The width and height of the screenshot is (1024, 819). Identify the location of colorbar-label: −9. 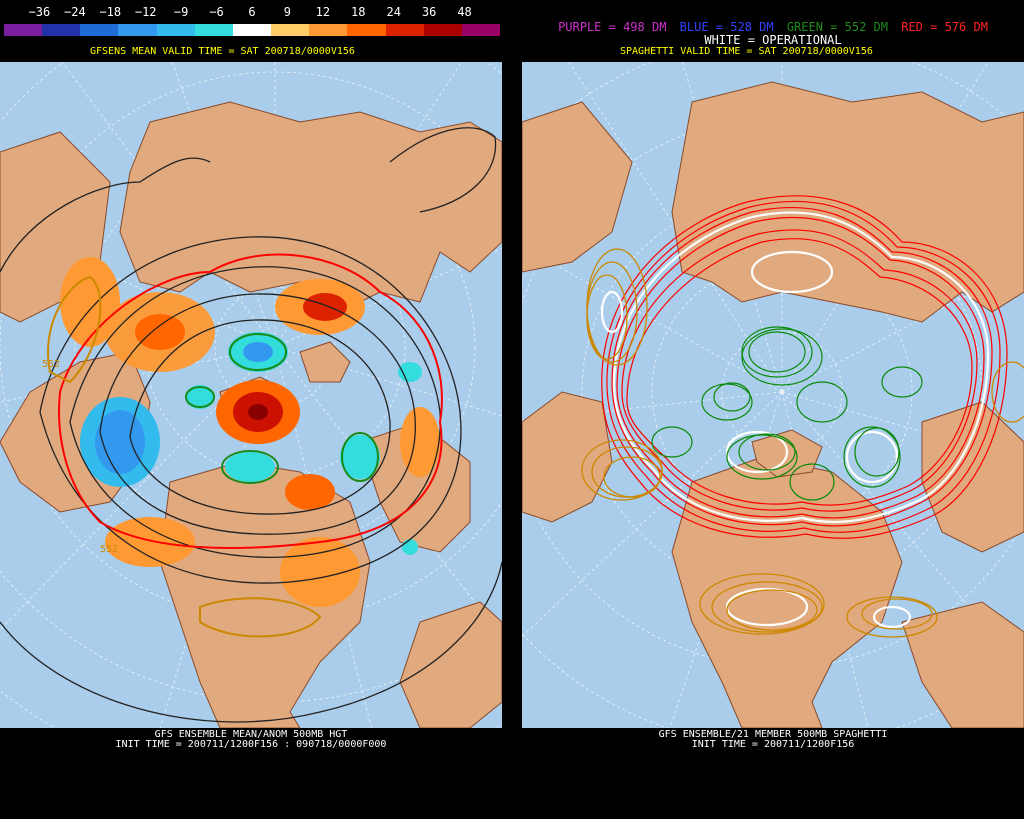
(181, 12).